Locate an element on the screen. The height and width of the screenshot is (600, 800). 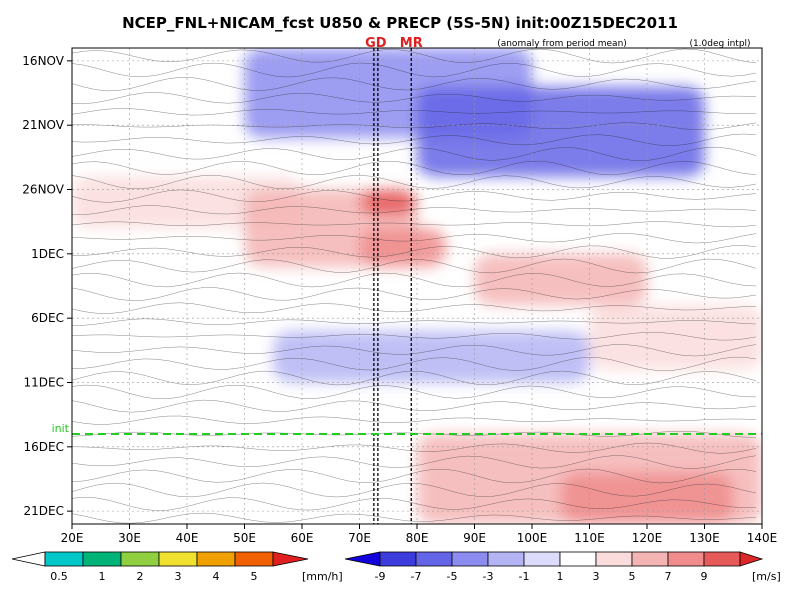
marker-label-gd: GD is located at coordinates (376, 43).